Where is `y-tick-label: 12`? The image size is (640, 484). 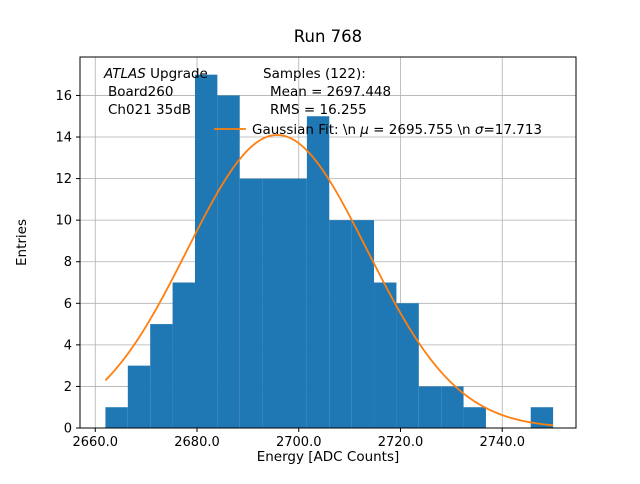
y-tick-label: 12 is located at coordinates (63, 179).